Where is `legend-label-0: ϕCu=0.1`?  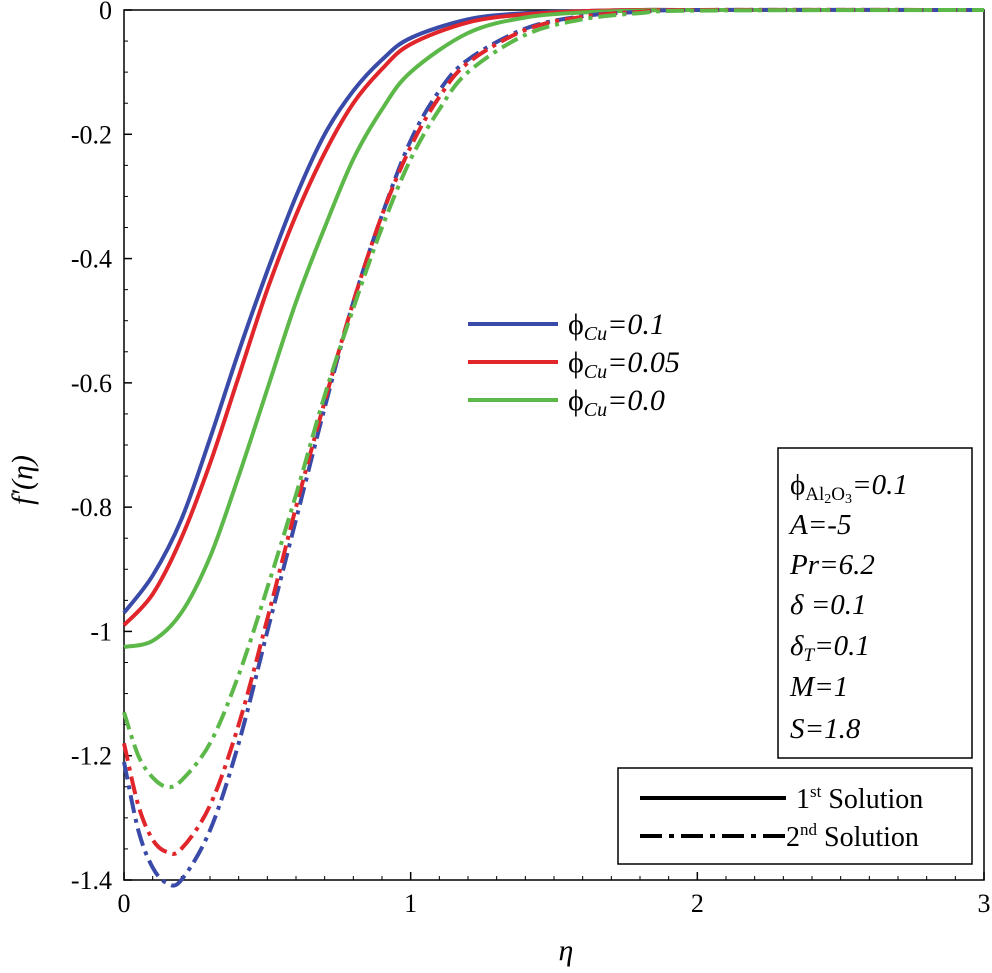 legend-label-0: ϕCu=0.1 is located at coordinates (616, 326).